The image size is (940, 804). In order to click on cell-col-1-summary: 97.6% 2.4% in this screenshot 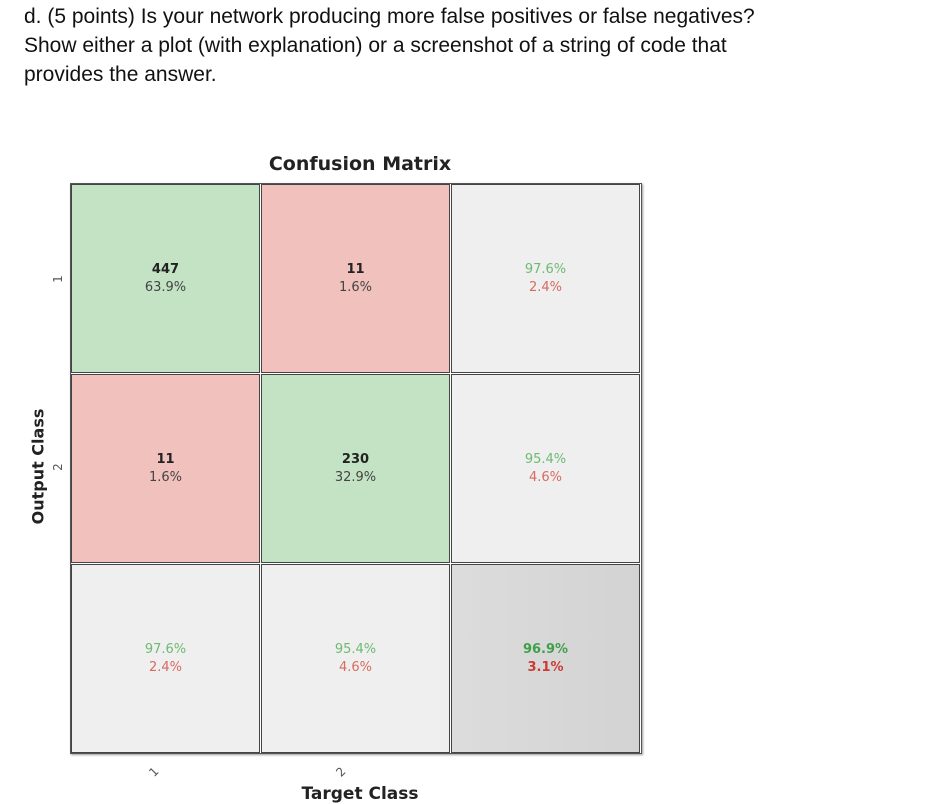, I will do `click(165, 658)`.